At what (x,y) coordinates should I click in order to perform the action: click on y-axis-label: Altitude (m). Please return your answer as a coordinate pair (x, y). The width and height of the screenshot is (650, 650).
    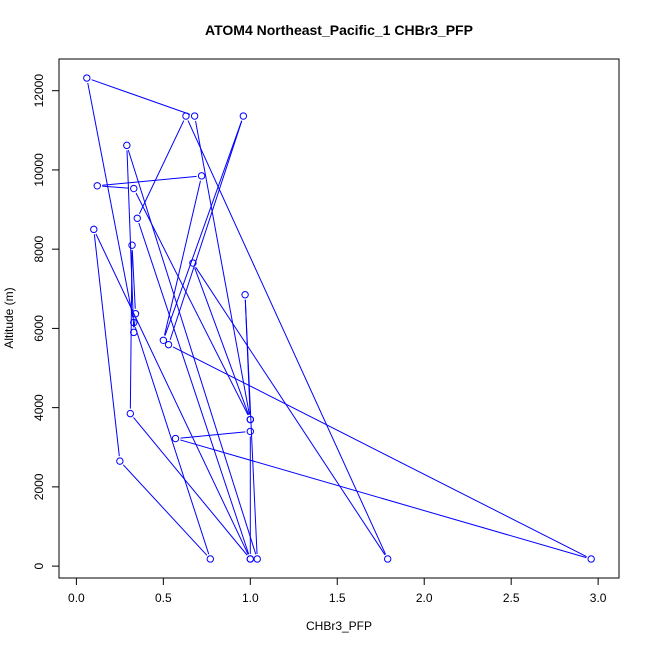
    Looking at the image, I should click on (9, 317).